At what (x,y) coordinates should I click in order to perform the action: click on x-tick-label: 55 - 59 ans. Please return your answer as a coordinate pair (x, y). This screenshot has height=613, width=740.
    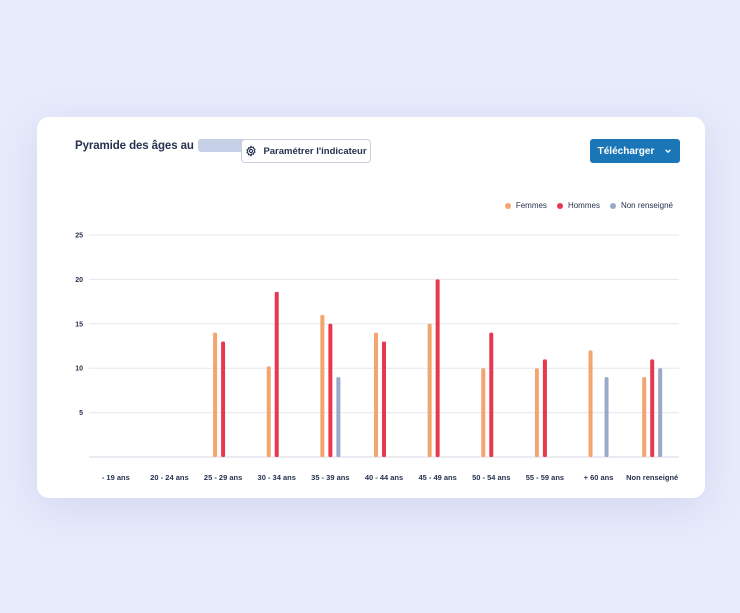
    Looking at the image, I should click on (545, 477).